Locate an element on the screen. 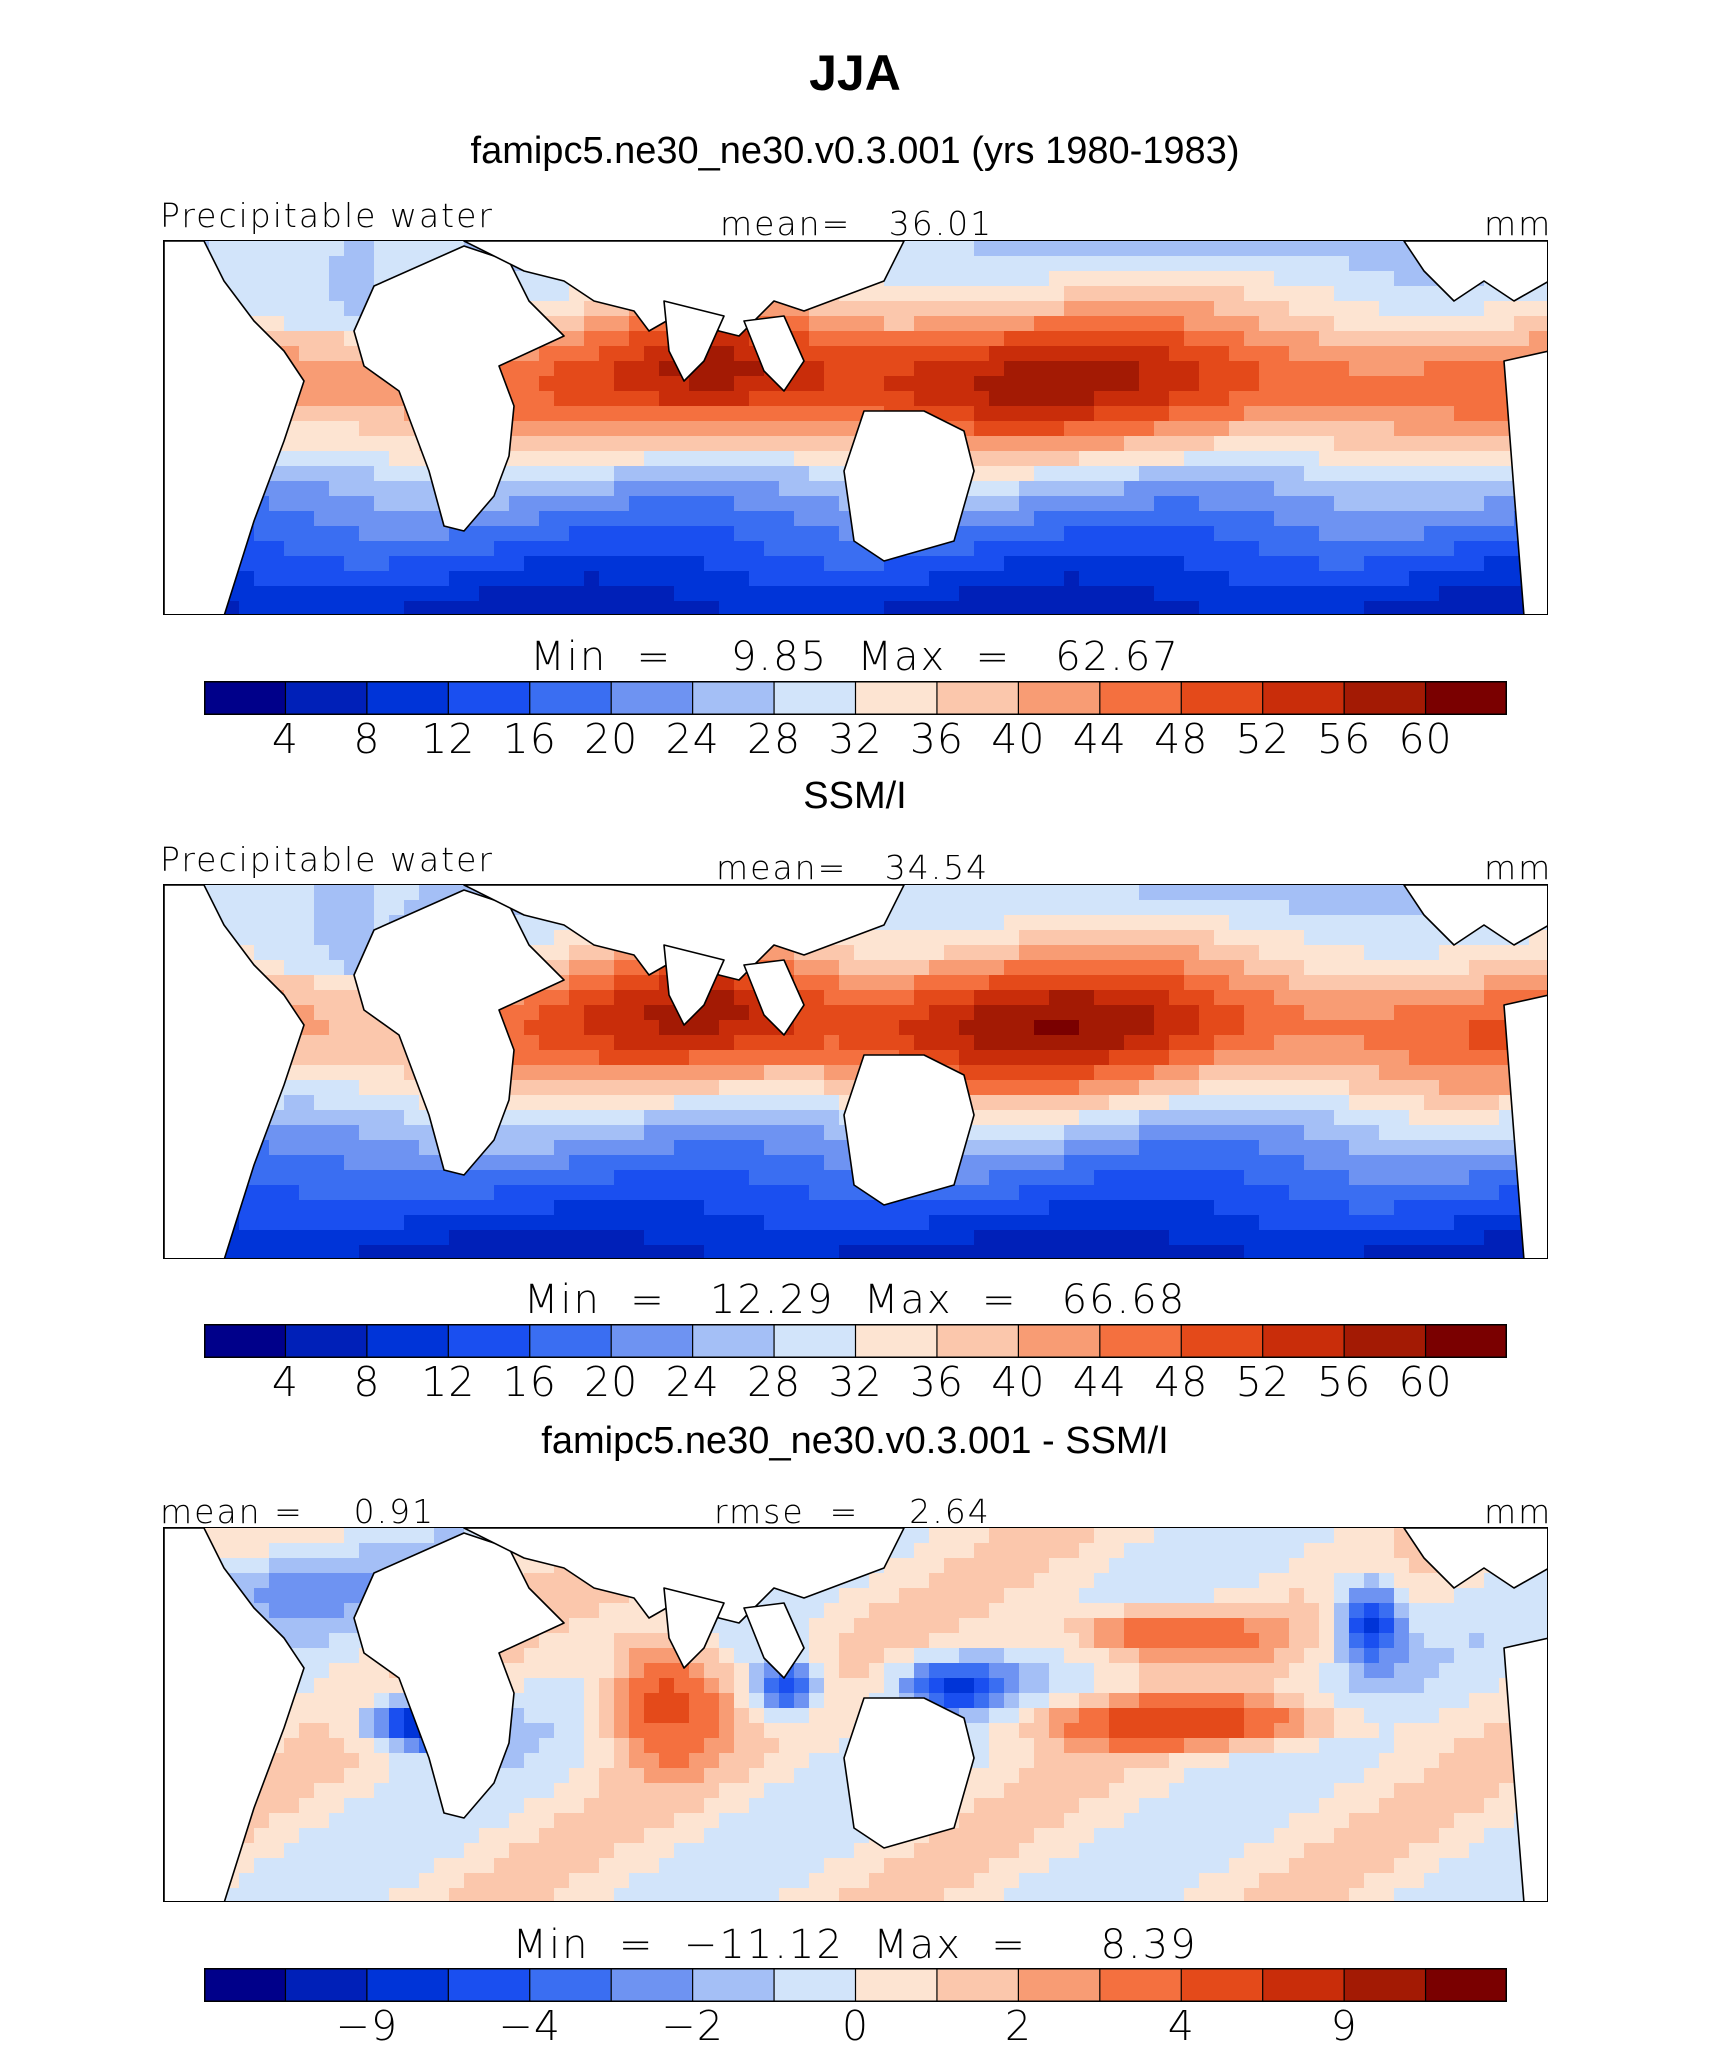 This screenshot has width=1710, height=2050. panel3-subtitle: famipc5.ne30_ne30.v0.3.001 - SSM/I is located at coordinates (855, 1441).